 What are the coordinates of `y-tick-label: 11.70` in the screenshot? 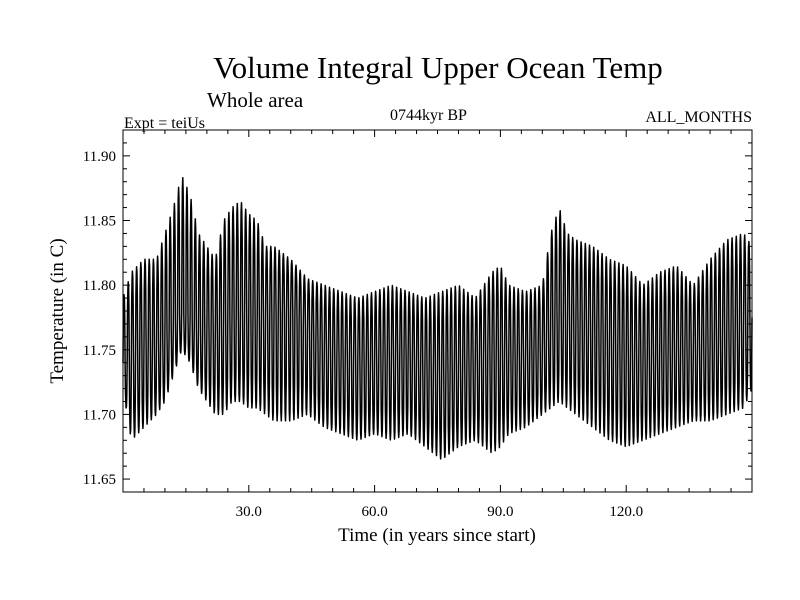 It's located at (99, 415).